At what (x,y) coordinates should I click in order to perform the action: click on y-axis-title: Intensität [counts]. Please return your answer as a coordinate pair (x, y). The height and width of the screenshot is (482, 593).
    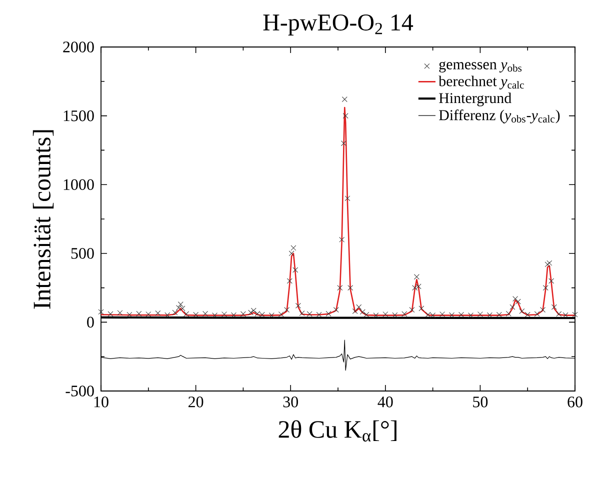
    Looking at the image, I should click on (43, 219).